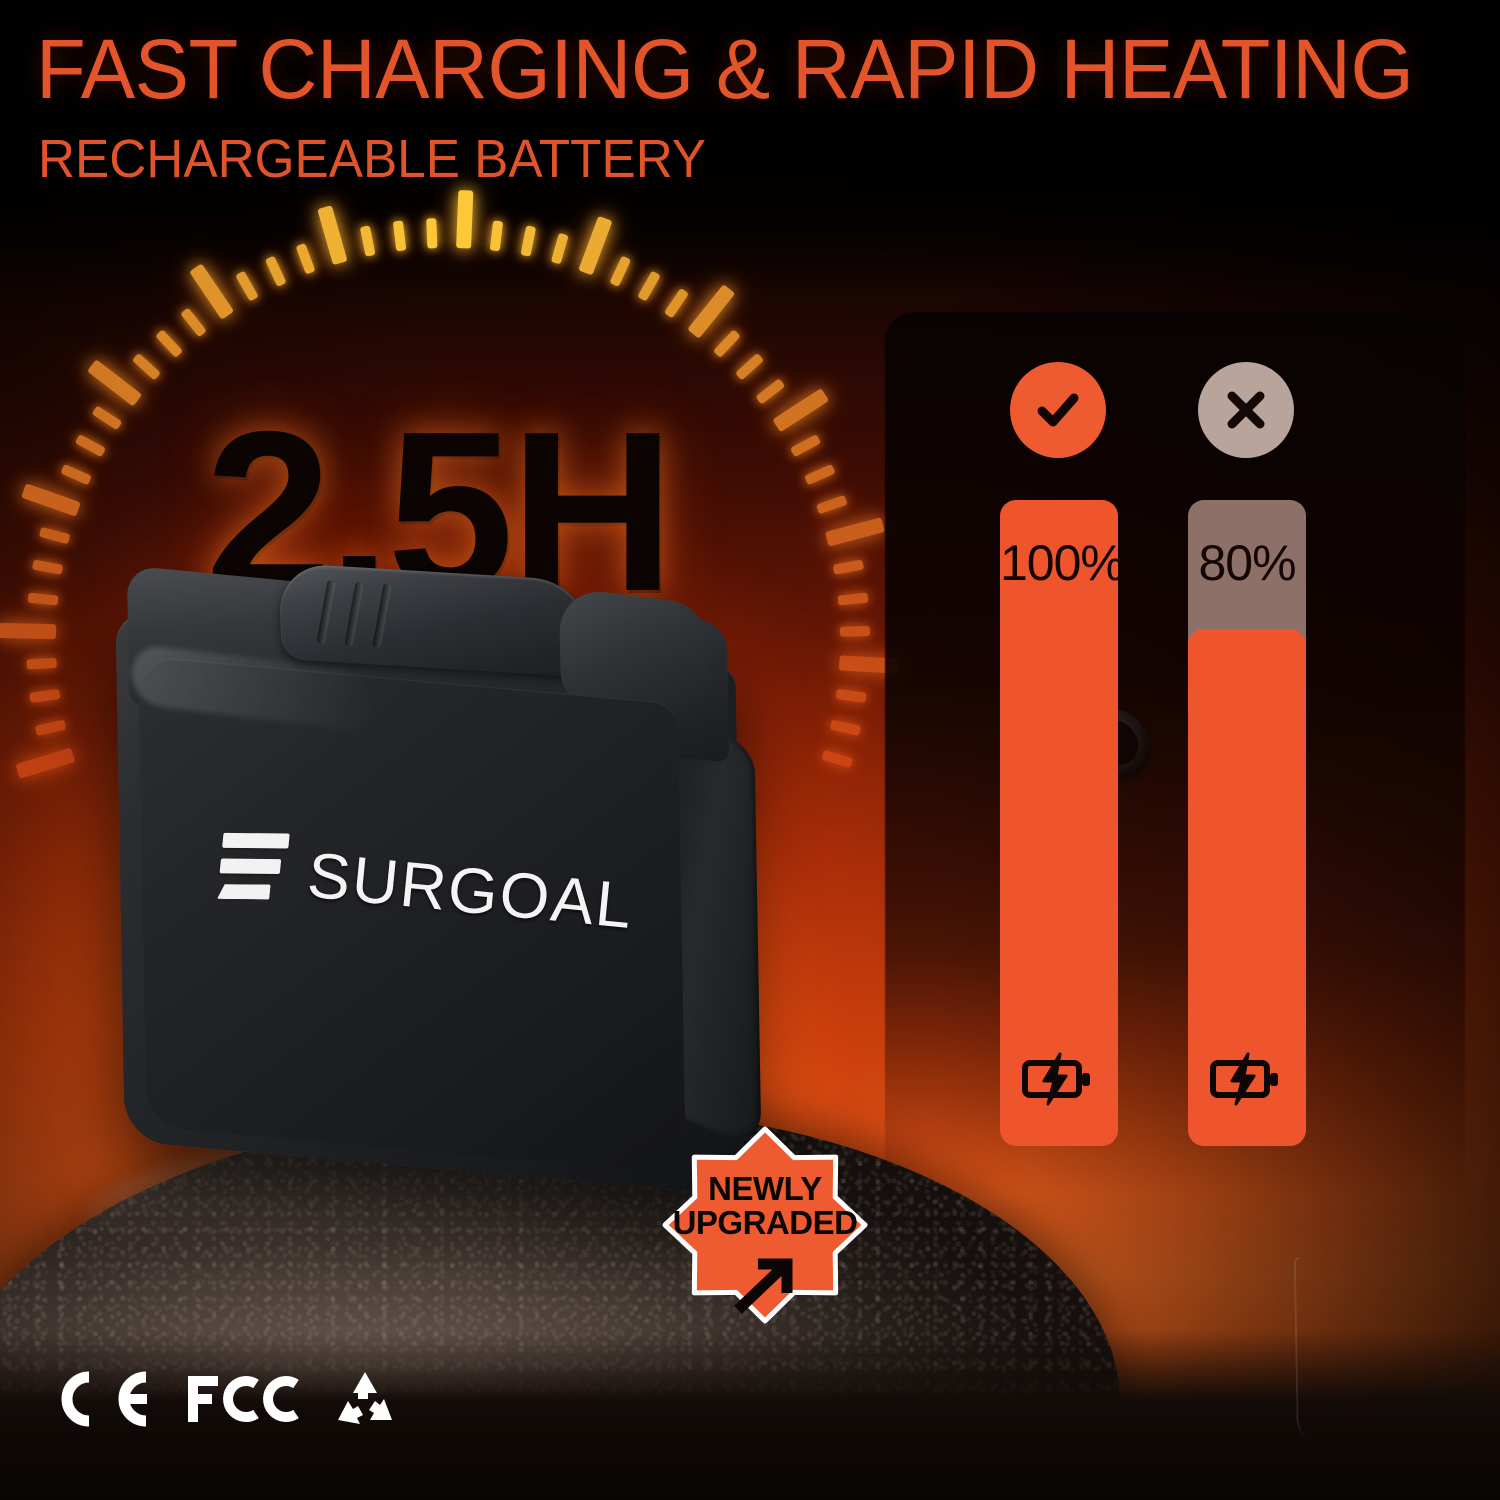  Describe the element at coordinates (365, 1398) in the screenshot. I see `recycle-mark-icon` at that location.